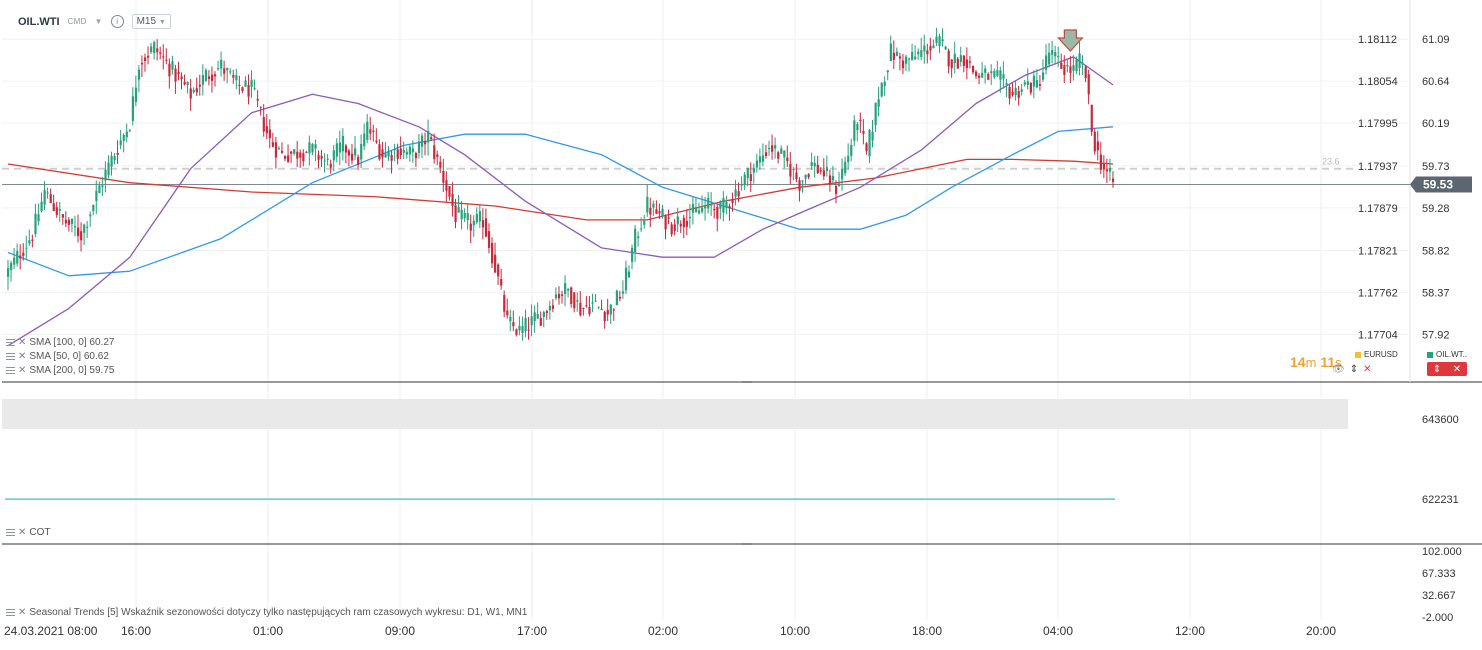 The height and width of the screenshot is (650, 1482). What do you see at coordinates (1437, 618) in the screenshot?
I see `seasonal-tick-label: -2.000` at bounding box center [1437, 618].